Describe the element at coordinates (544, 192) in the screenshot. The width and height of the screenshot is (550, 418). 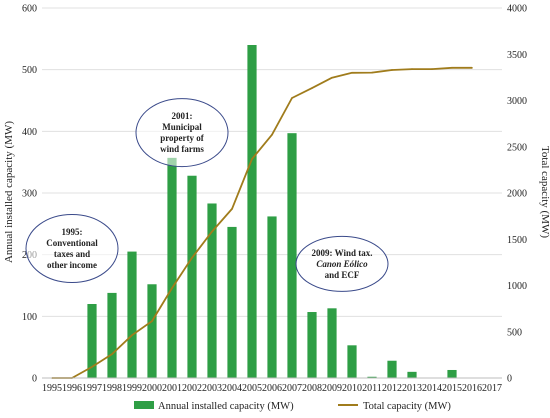
I see `y2-axis-title: Total capacity (MW)` at that location.